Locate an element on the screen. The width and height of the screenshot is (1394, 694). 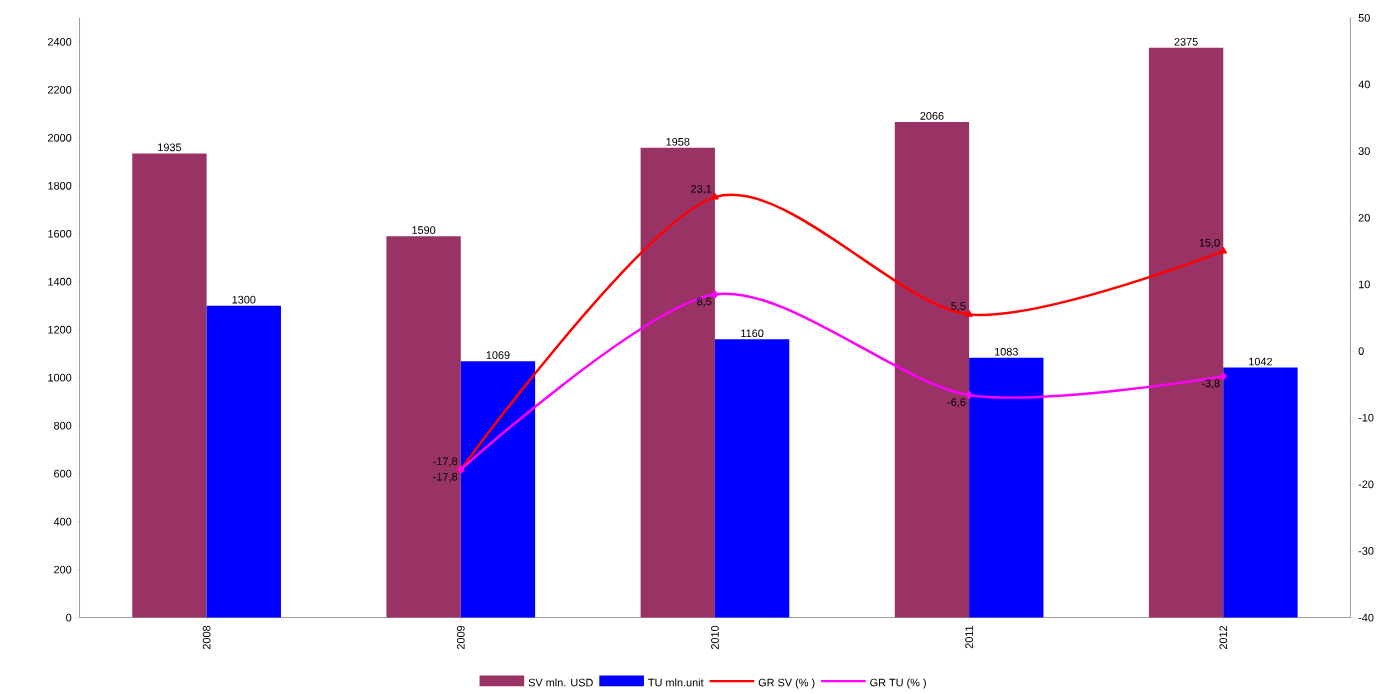
data-label: 1300 is located at coordinates (244, 299).